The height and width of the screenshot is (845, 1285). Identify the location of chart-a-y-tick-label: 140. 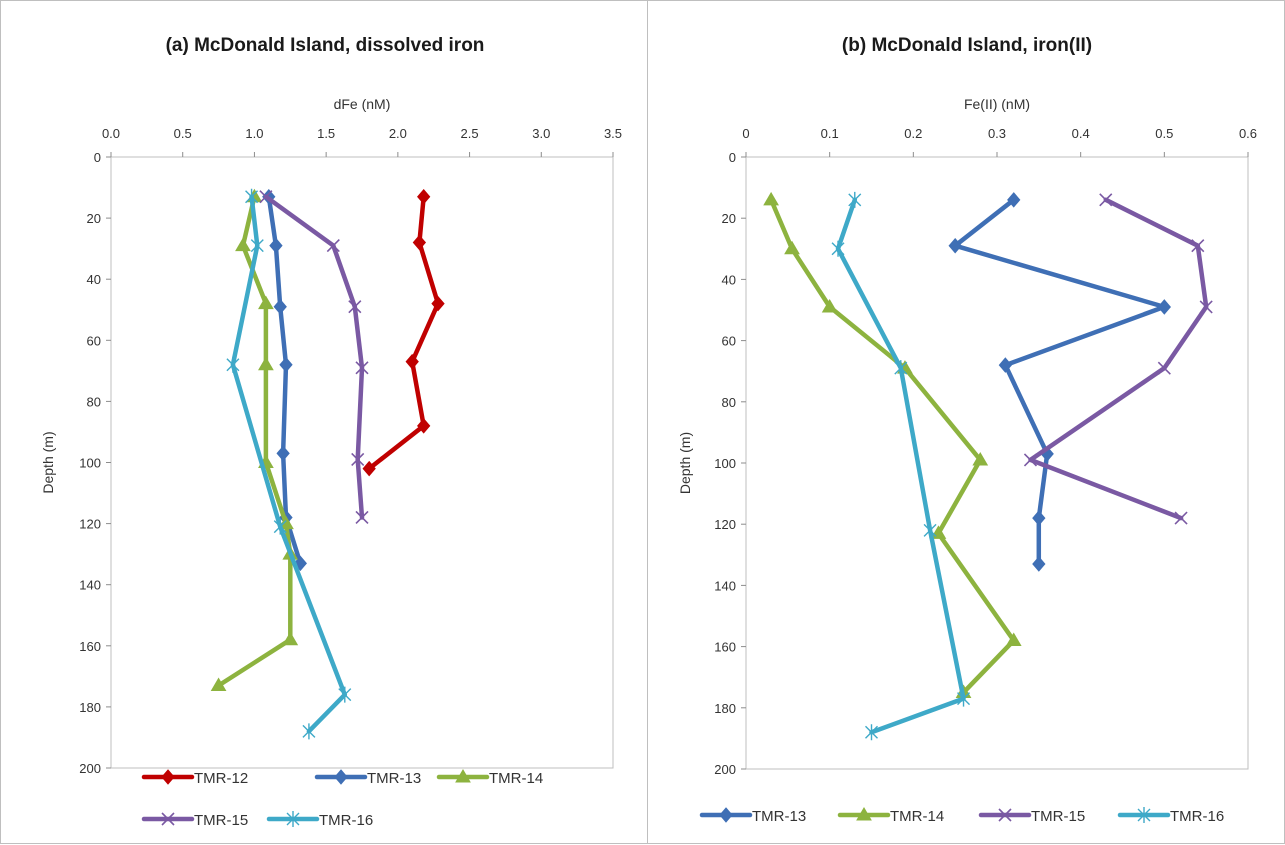
(90, 585).